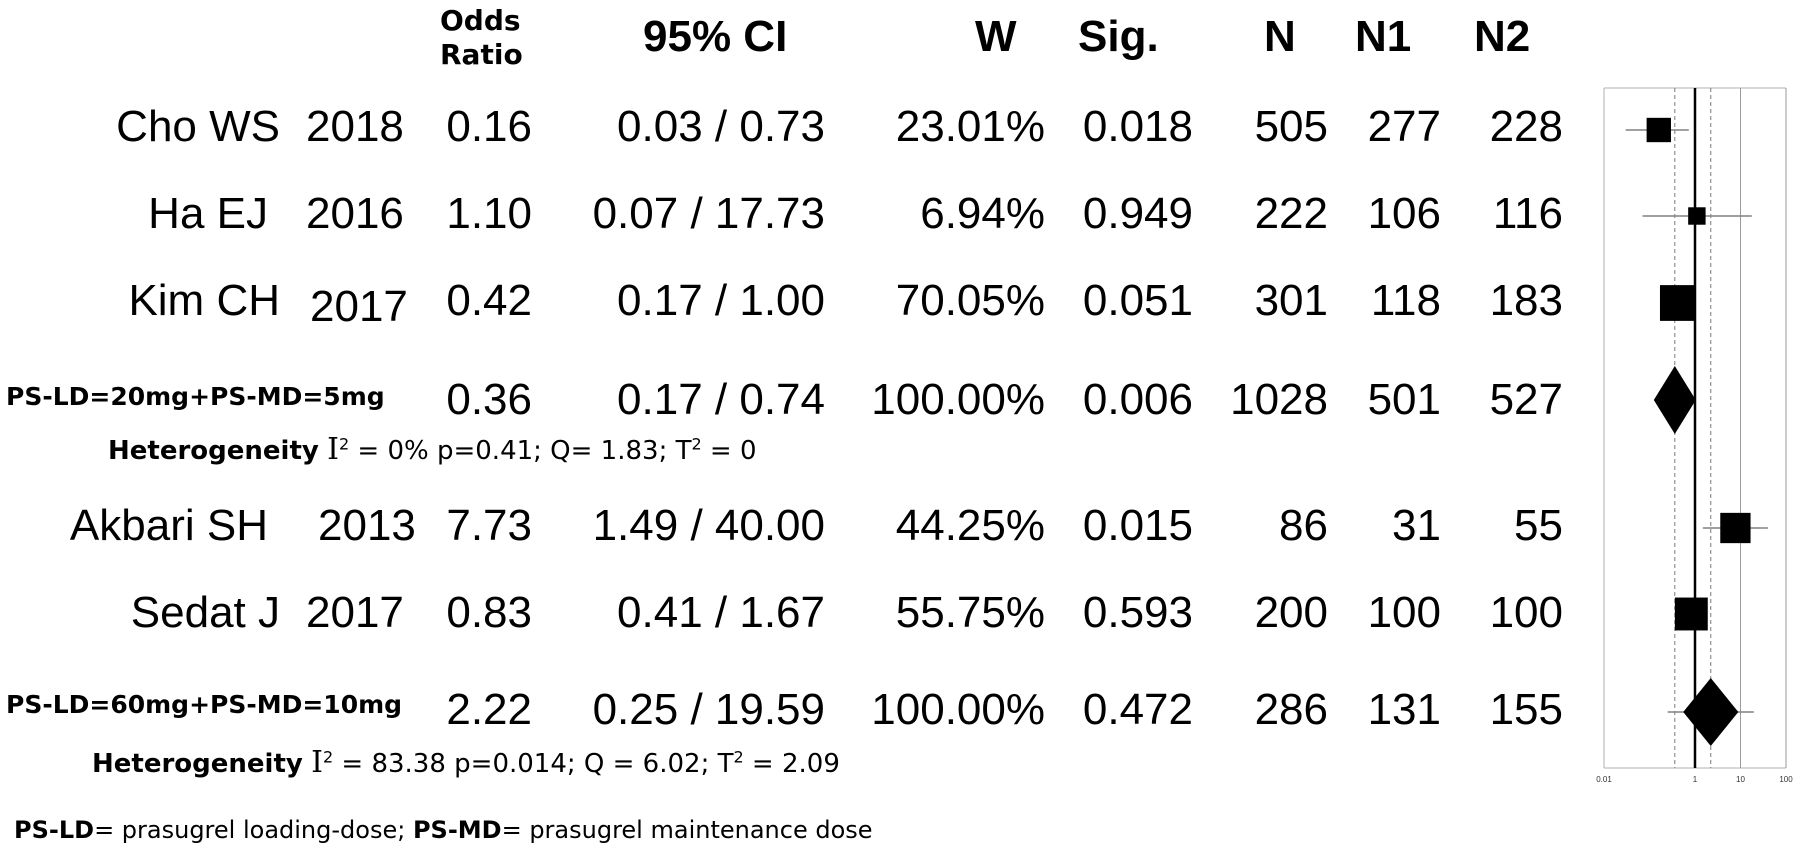 This screenshot has width=1800, height=853. I want to click on sig-value: 0.018, so click(1137, 126).